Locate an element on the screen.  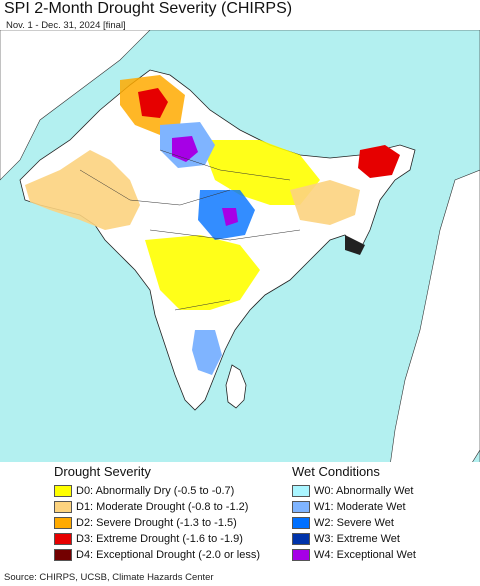
sri-lanka is located at coordinates (236, 386).